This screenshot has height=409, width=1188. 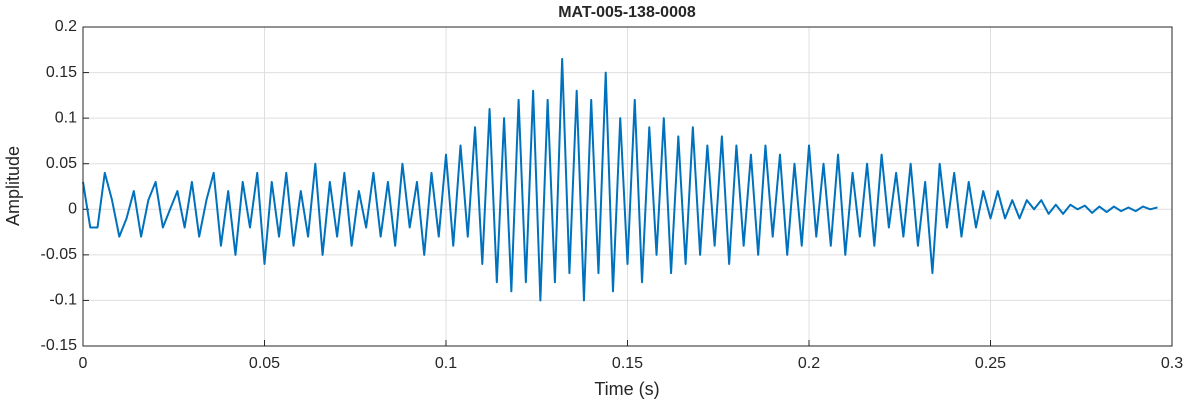 What do you see at coordinates (66, 26) in the screenshot?
I see `y-tick-label: 0.2` at bounding box center [66, 26].